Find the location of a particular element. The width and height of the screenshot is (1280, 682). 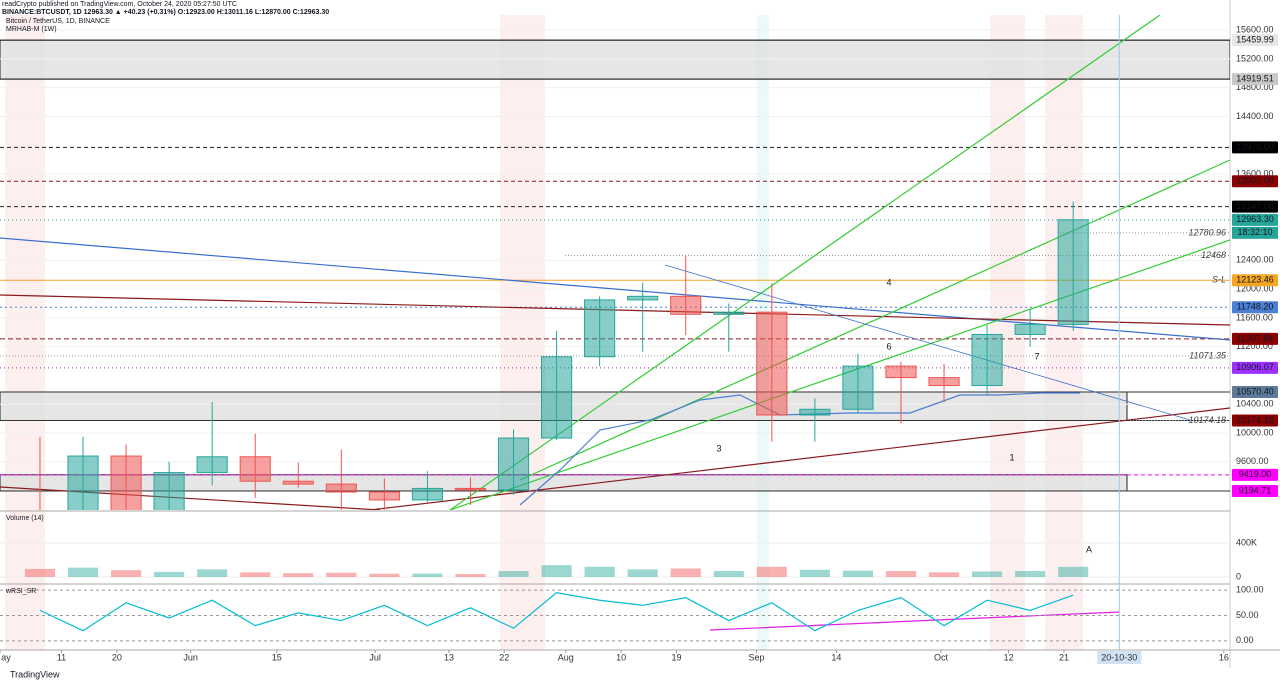

level-label: 12123.46 is located at coordinates (1255, 280).